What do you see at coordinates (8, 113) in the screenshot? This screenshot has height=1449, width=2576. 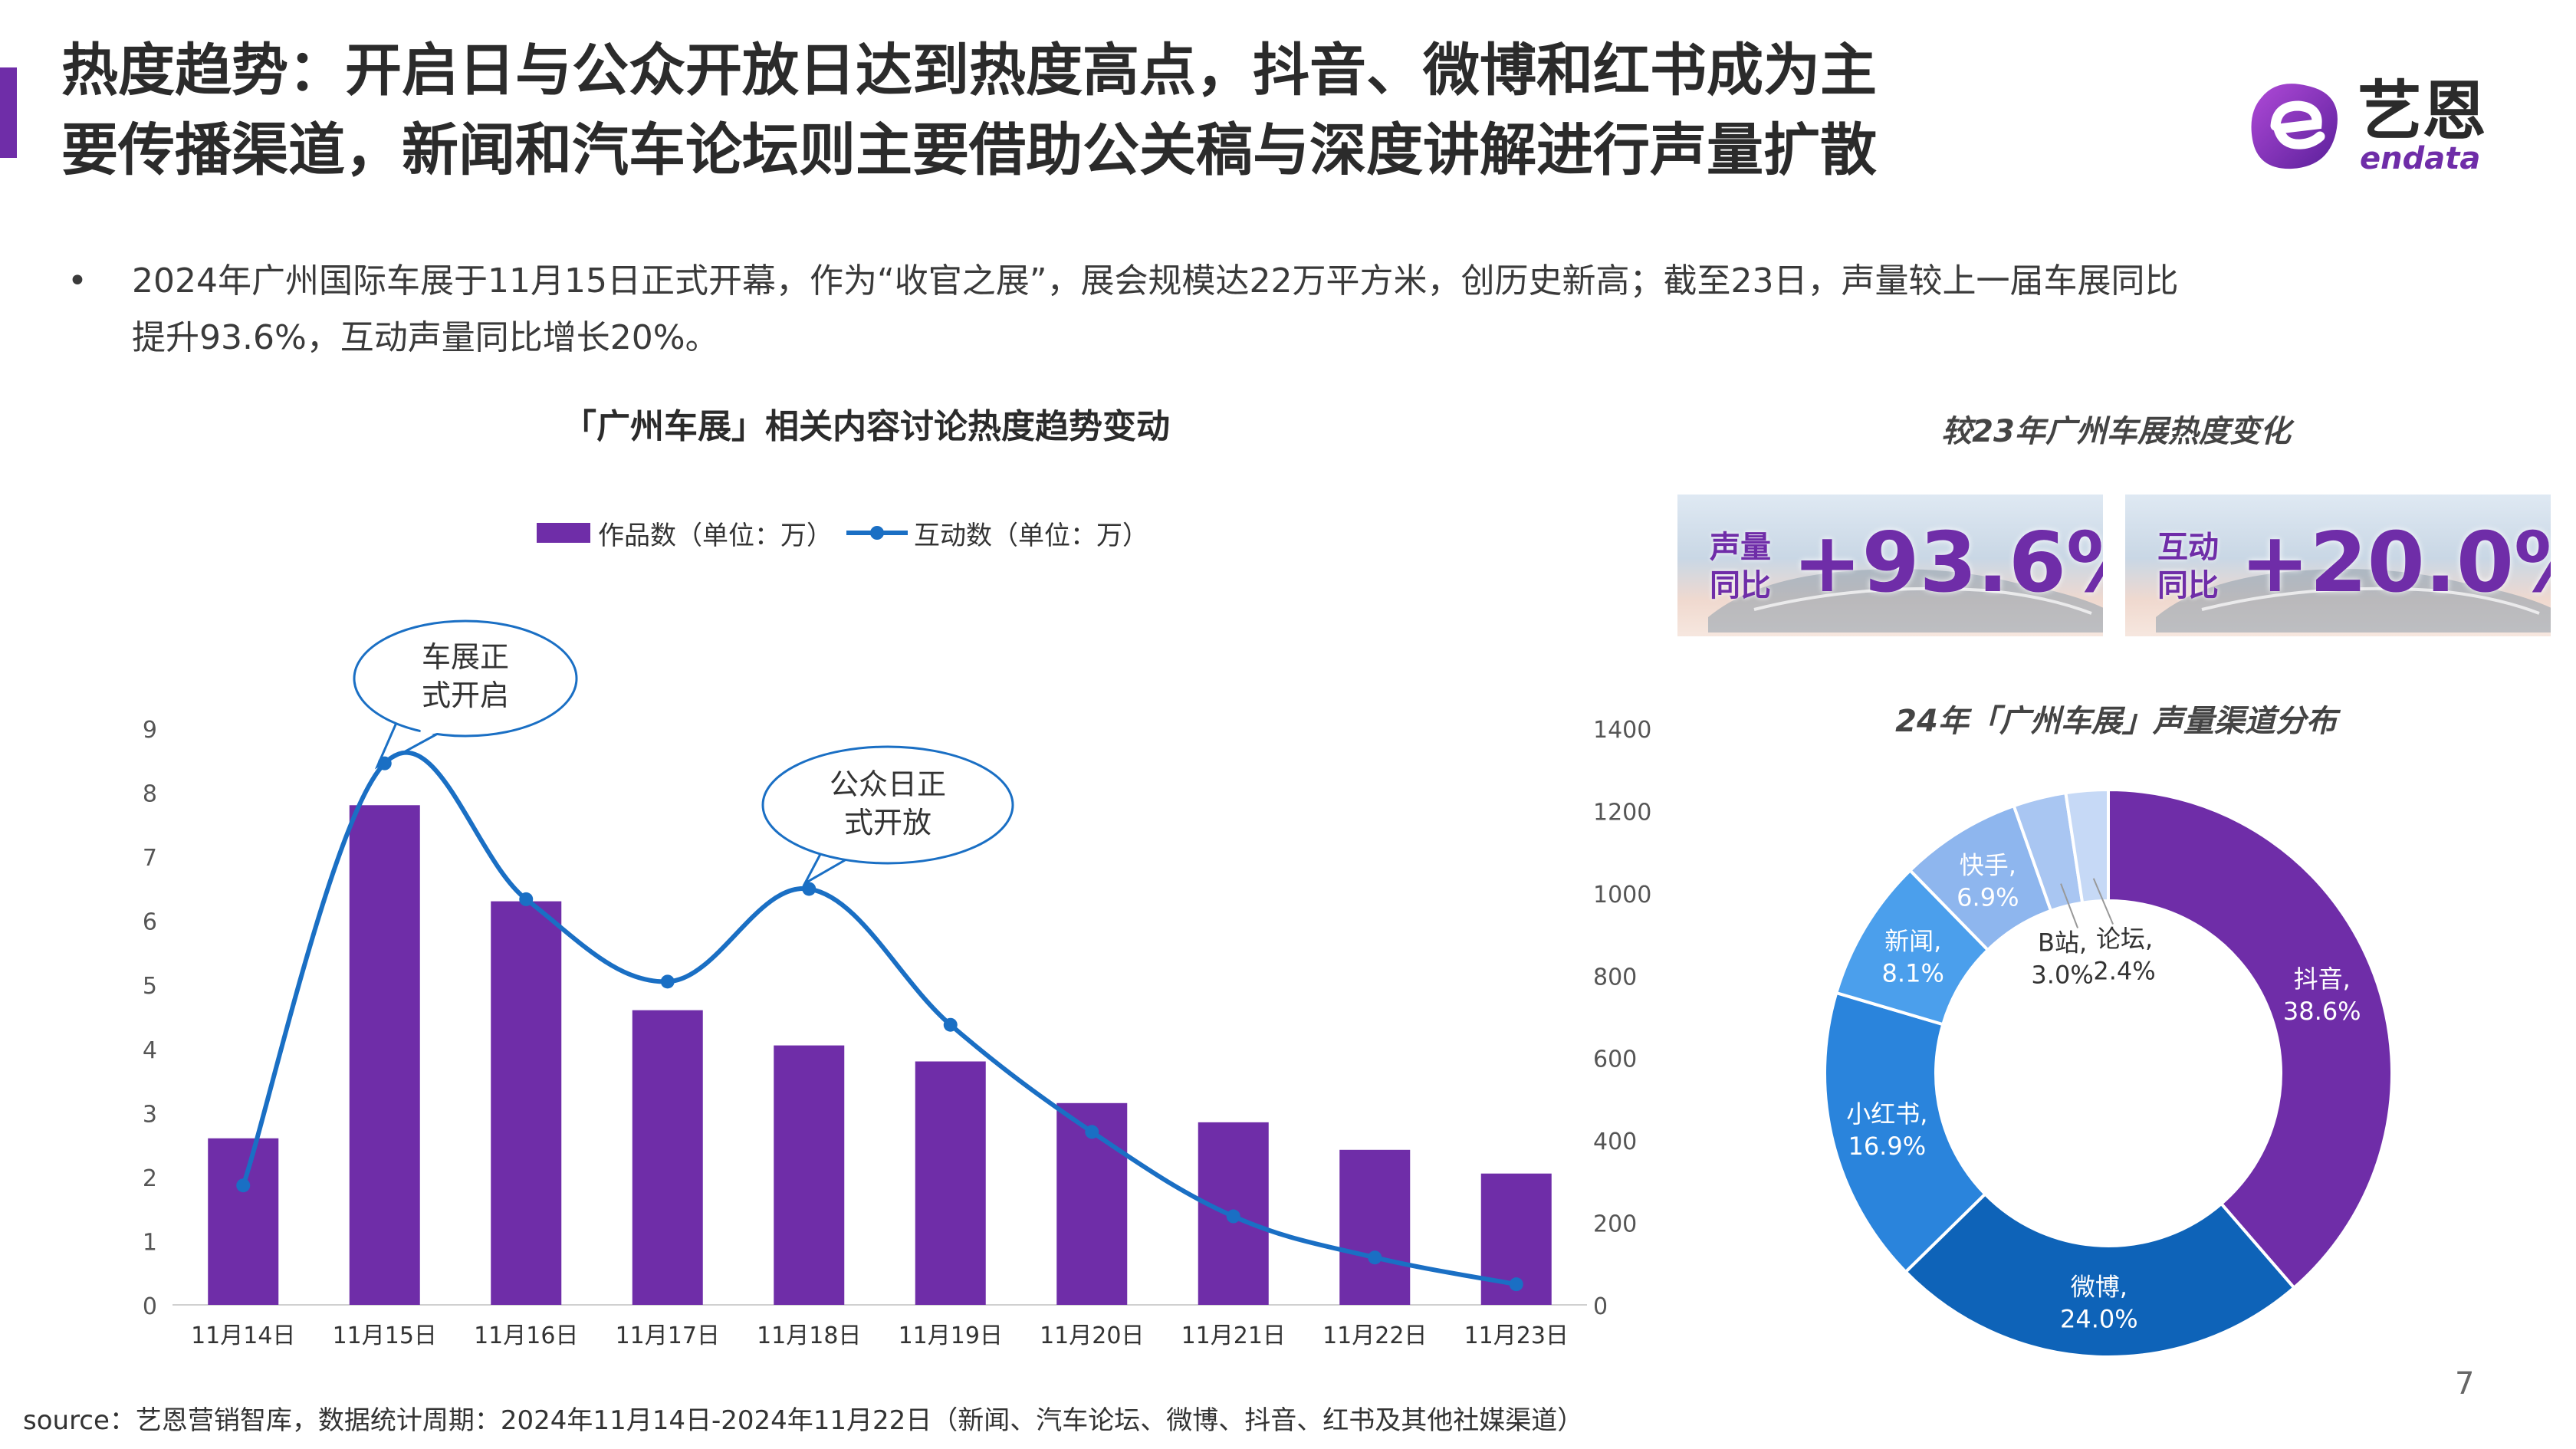 I see `accent-bar` at bounding box center [8, 113].